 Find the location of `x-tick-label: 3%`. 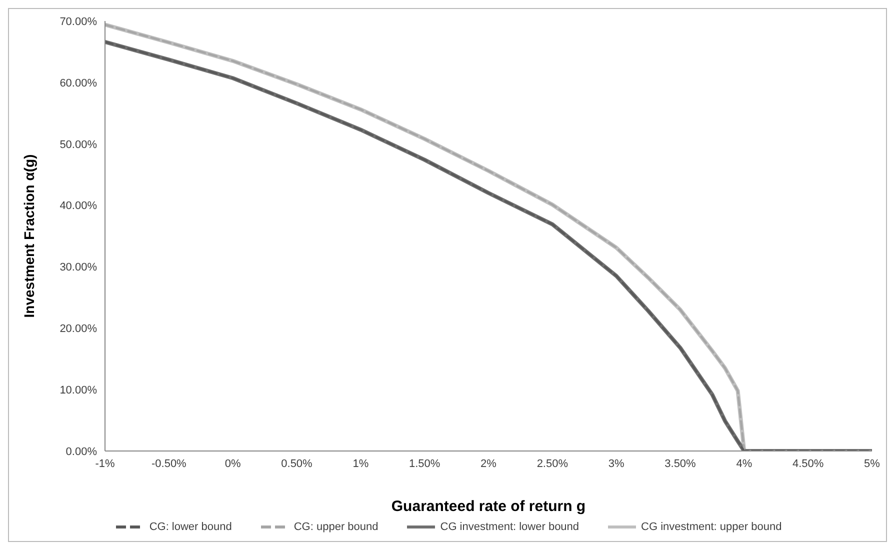

x-tick-label: 3% is located at coordinates (616, 464).